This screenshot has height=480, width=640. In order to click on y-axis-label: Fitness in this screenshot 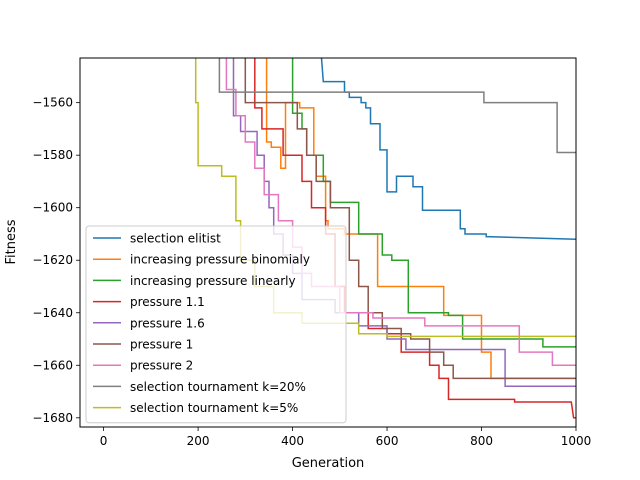, I will do `click(11, 241)`.